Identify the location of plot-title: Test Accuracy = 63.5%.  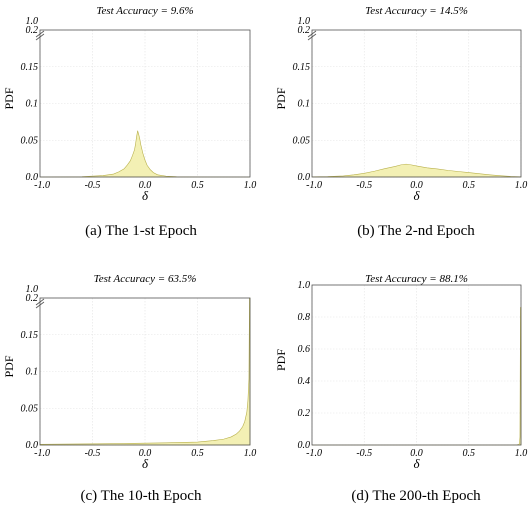
(145, 279).